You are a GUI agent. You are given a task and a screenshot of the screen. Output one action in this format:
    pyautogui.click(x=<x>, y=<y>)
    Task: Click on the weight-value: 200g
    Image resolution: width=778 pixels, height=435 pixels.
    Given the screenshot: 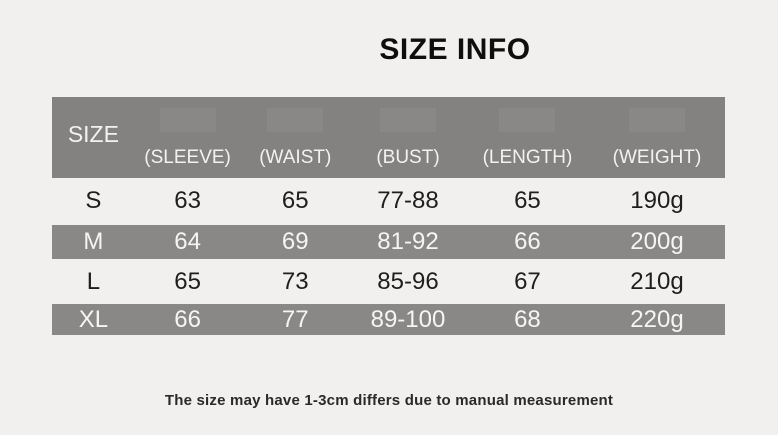 What is the action you would take?
    pyautogui.click(x=657, y=241)
    